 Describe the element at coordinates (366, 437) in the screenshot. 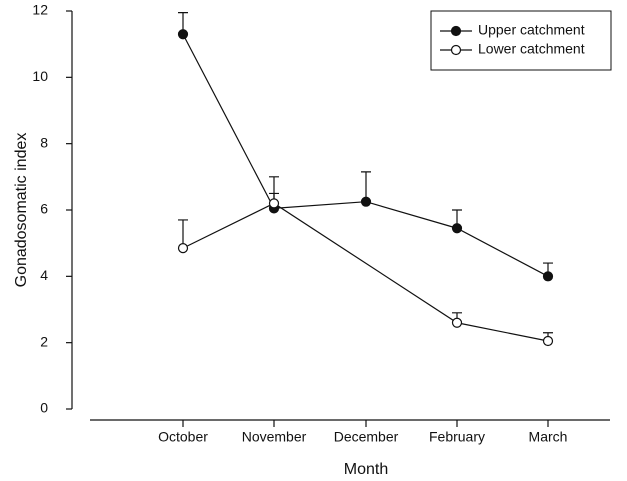

I see `x-tick-label: December` at that location.